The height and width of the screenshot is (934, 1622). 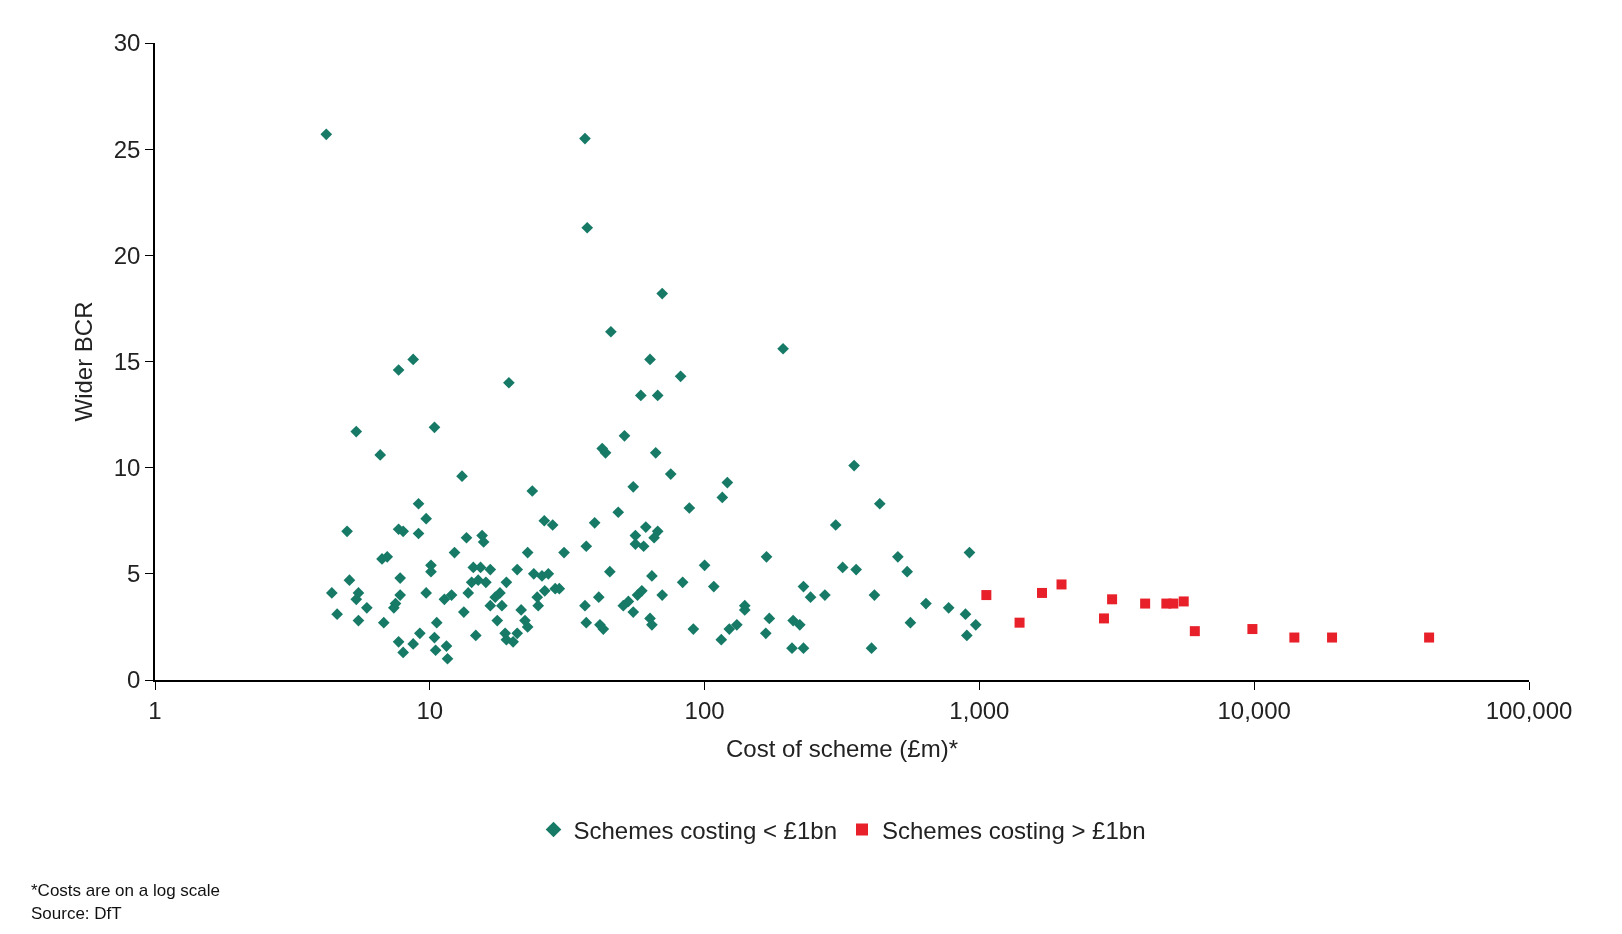 I want to click on x-tick-label: 10,000, so click(x=1254, y=710).